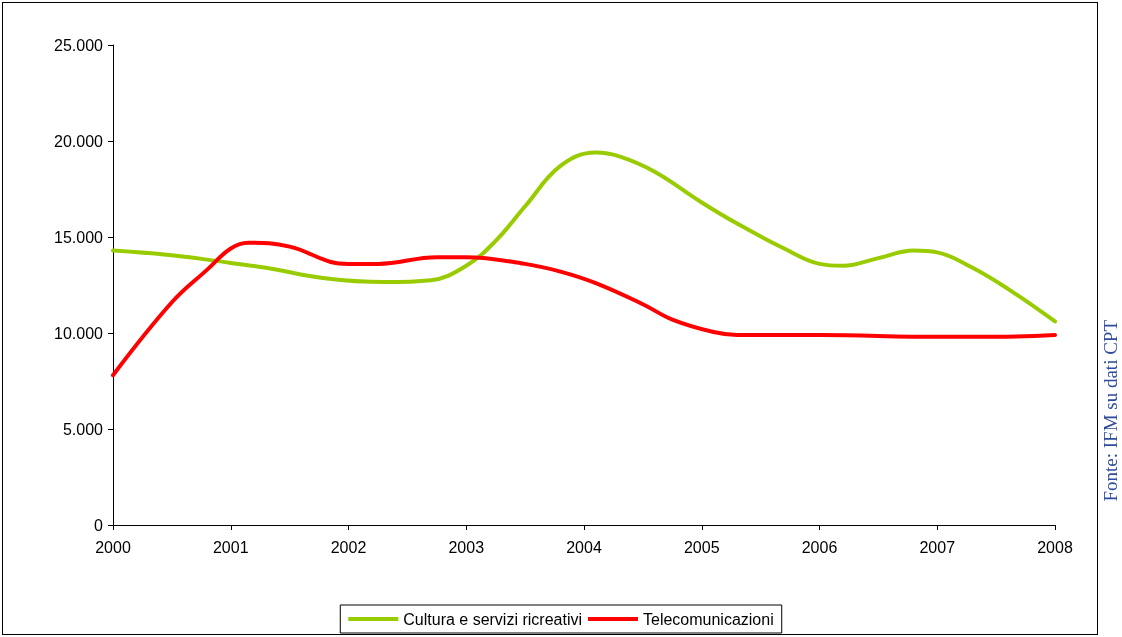 This screenshot has height=637, width=1122. What do you see at coordinates (79, 45) in the screenshot?
I see `y-tick-label: 25.000` at bounding box center [79, 45].